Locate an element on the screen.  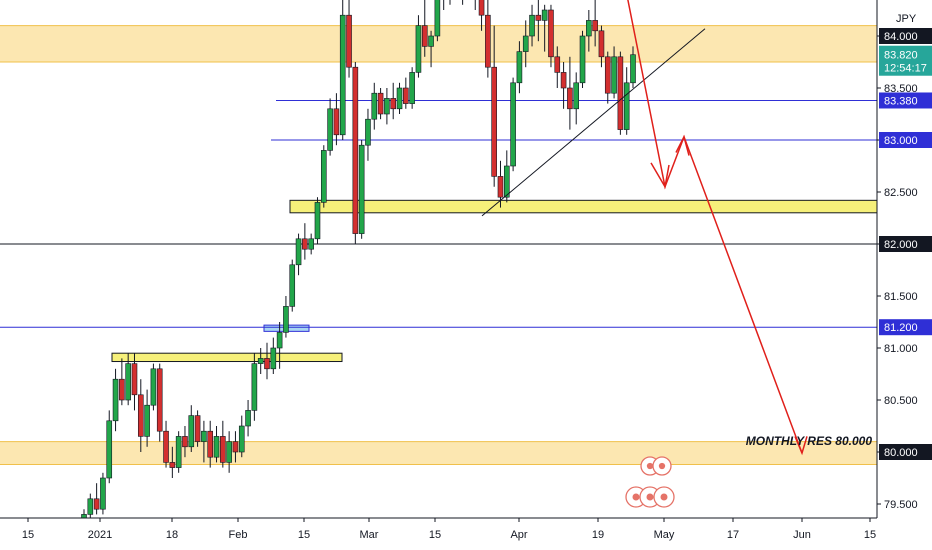
price-label-subtext: 12:54:17 is located at coordinates (905, 69).